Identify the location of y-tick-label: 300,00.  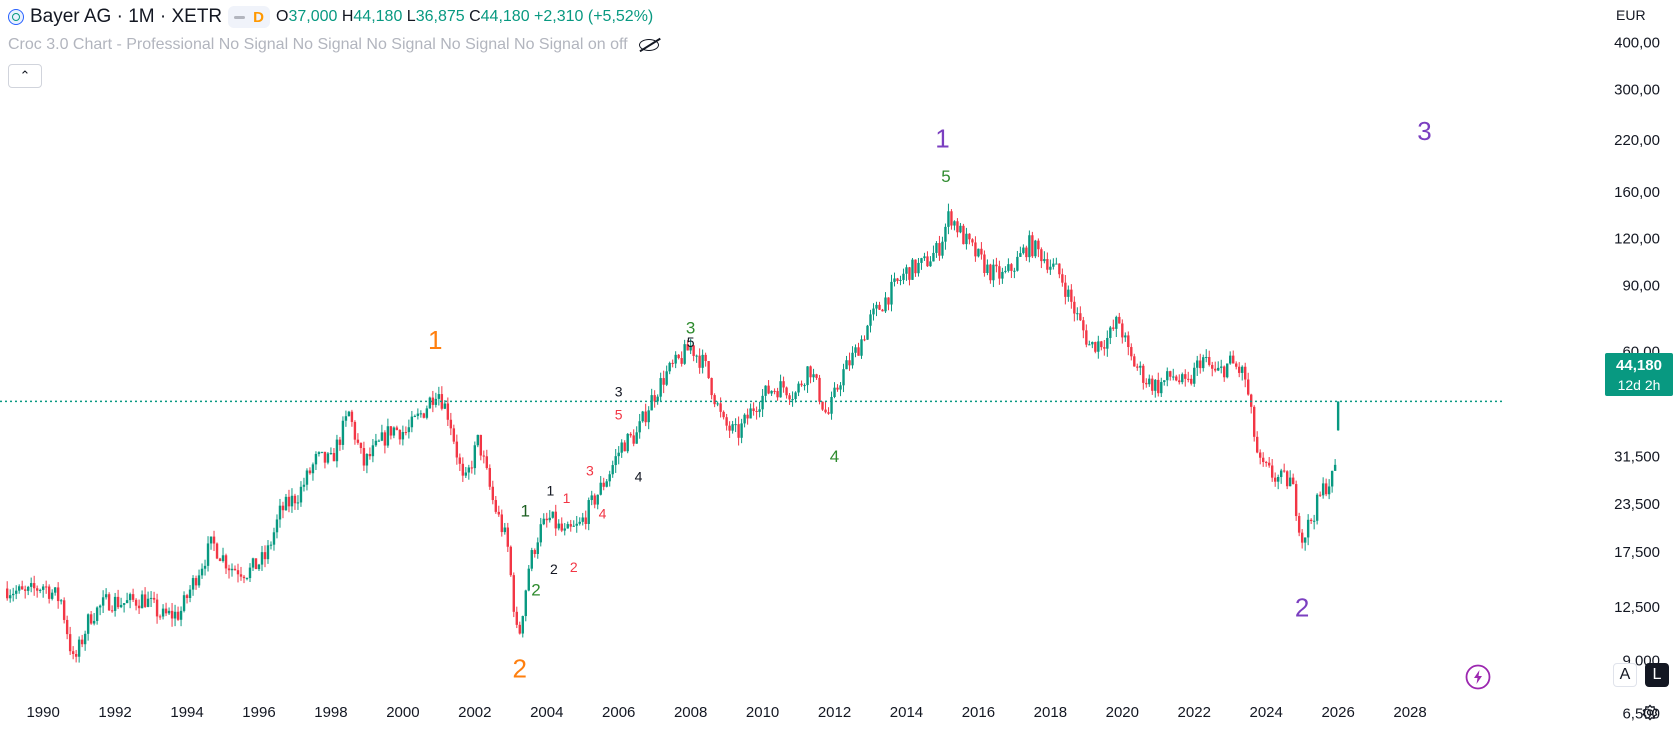
(1637, 90).